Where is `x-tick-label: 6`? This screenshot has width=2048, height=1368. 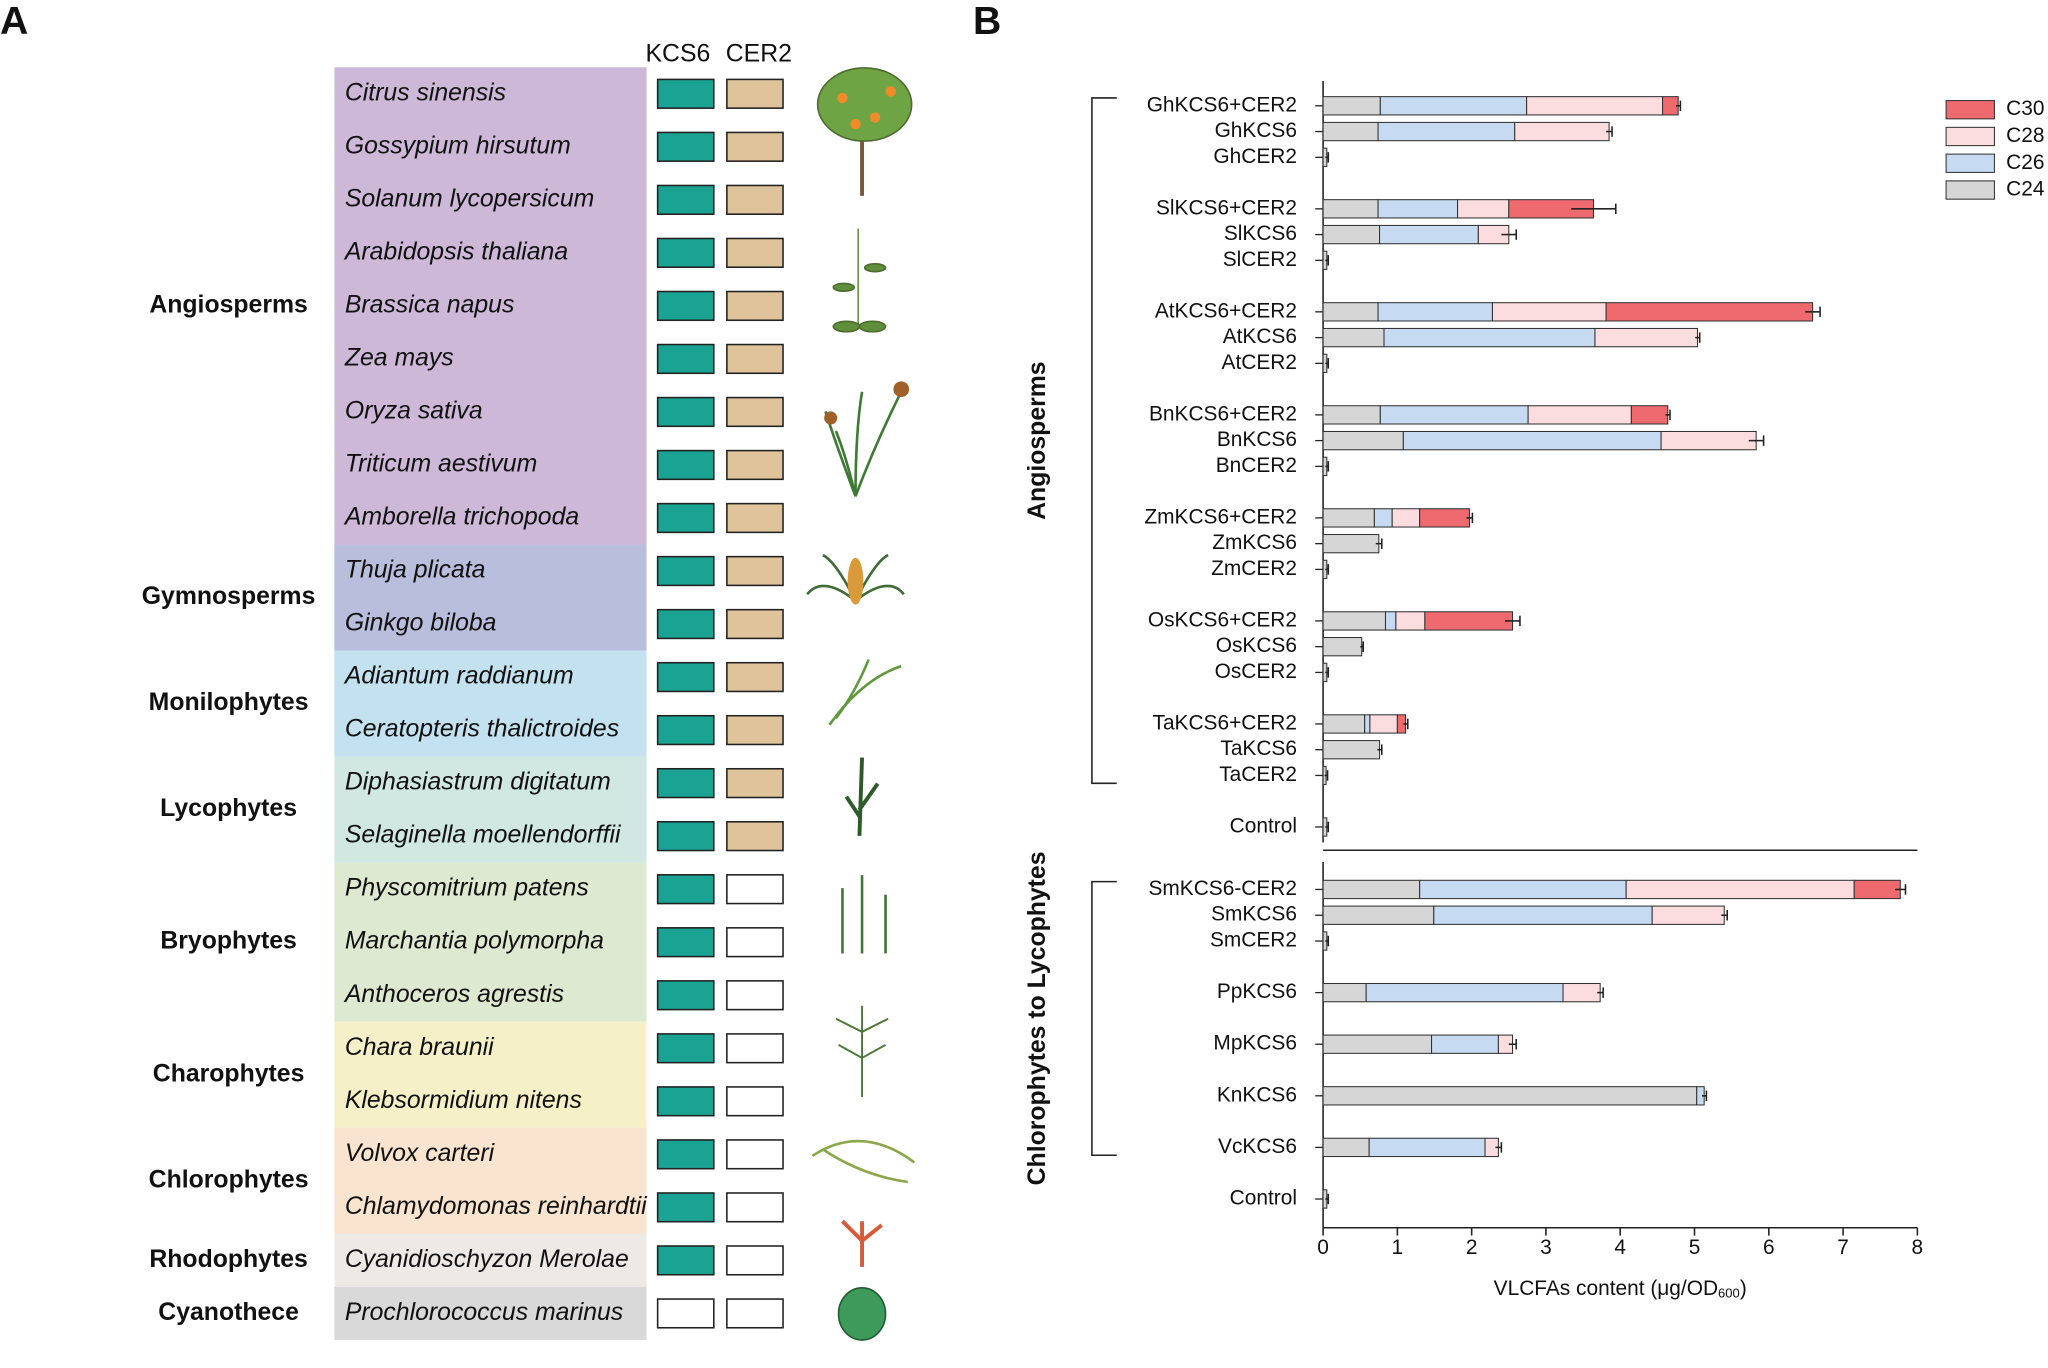
x-tick-label: 6 is located at coordinates (1769, 1247).